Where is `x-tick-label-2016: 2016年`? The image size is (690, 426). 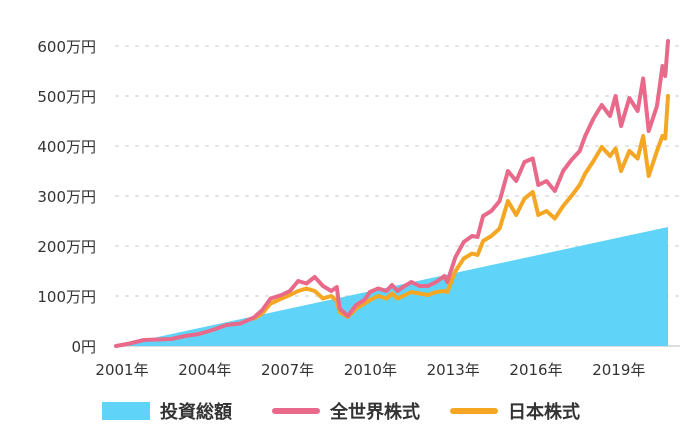
x-tick-label-2016: 2016年 is located at coordinates (535, 370).